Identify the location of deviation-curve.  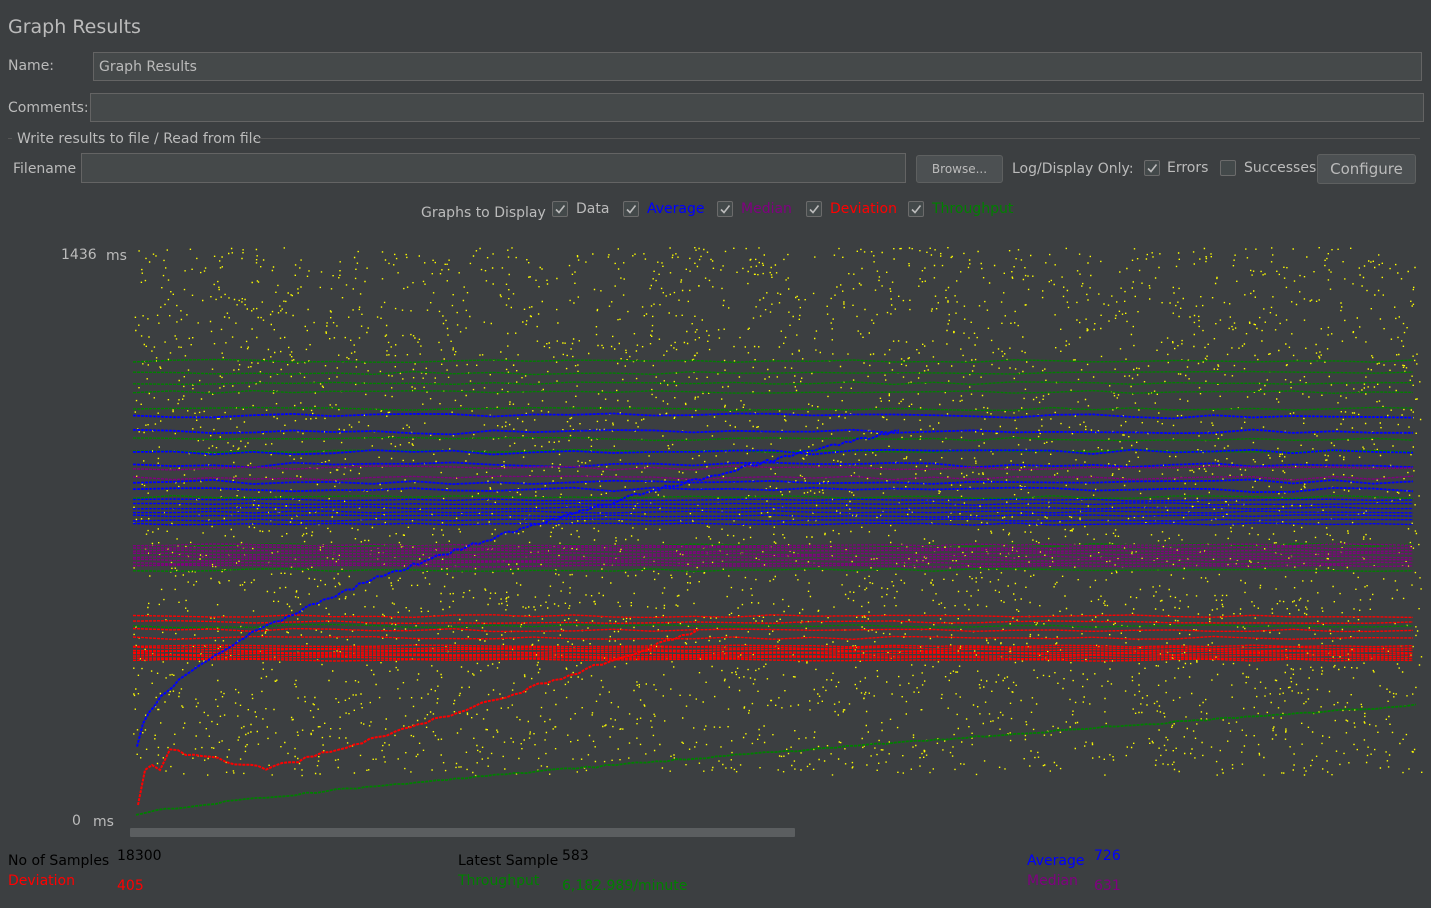
(418, 717).